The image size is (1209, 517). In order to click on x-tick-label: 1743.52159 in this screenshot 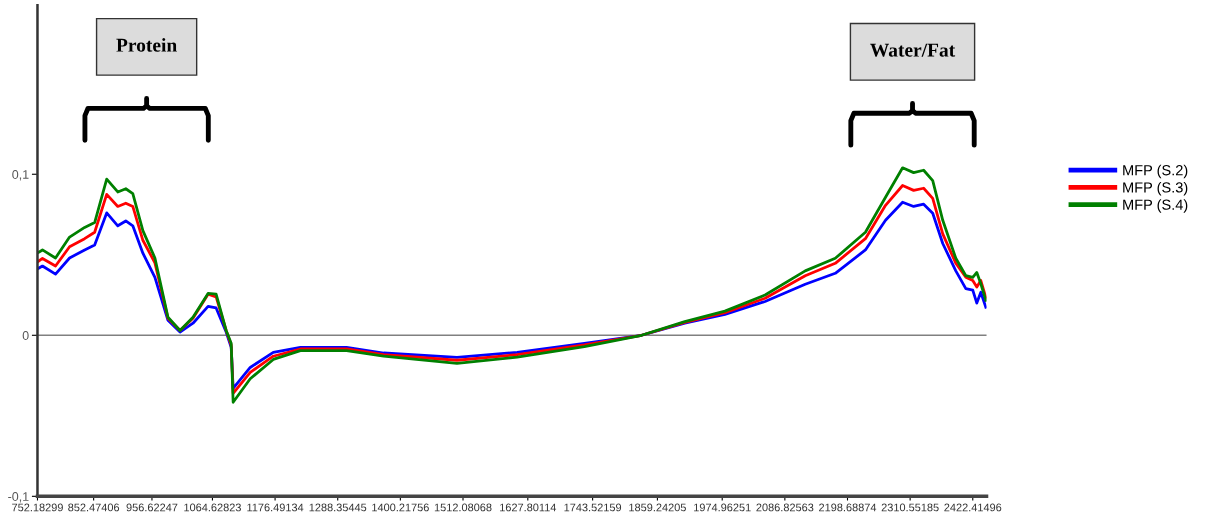, I will do `click(593, 507)`.